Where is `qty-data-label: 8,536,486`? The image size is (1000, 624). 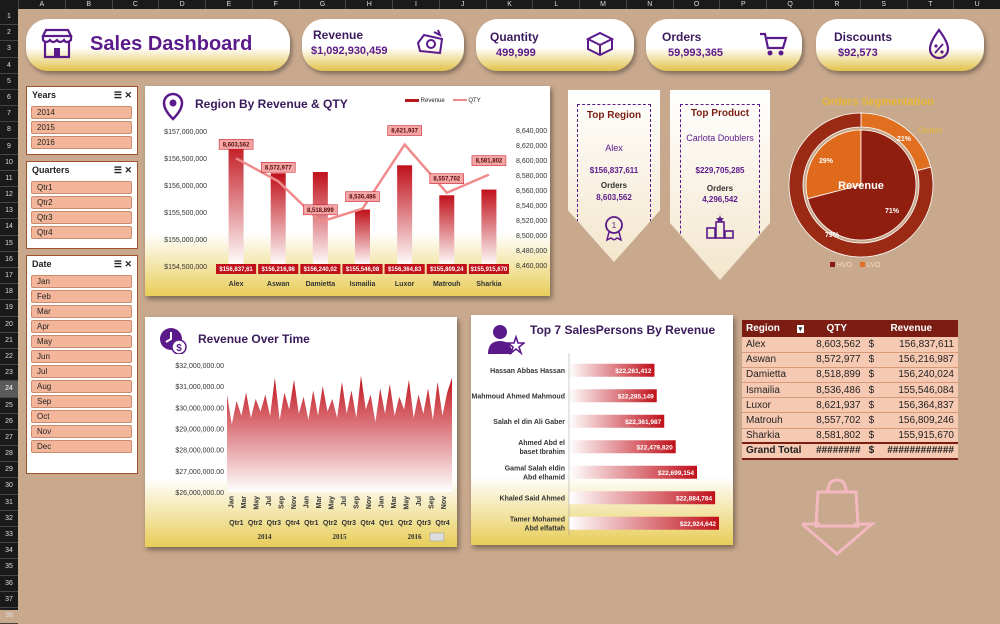 qty-data-label: 8,536,486 is located at coordinates (362, 198).